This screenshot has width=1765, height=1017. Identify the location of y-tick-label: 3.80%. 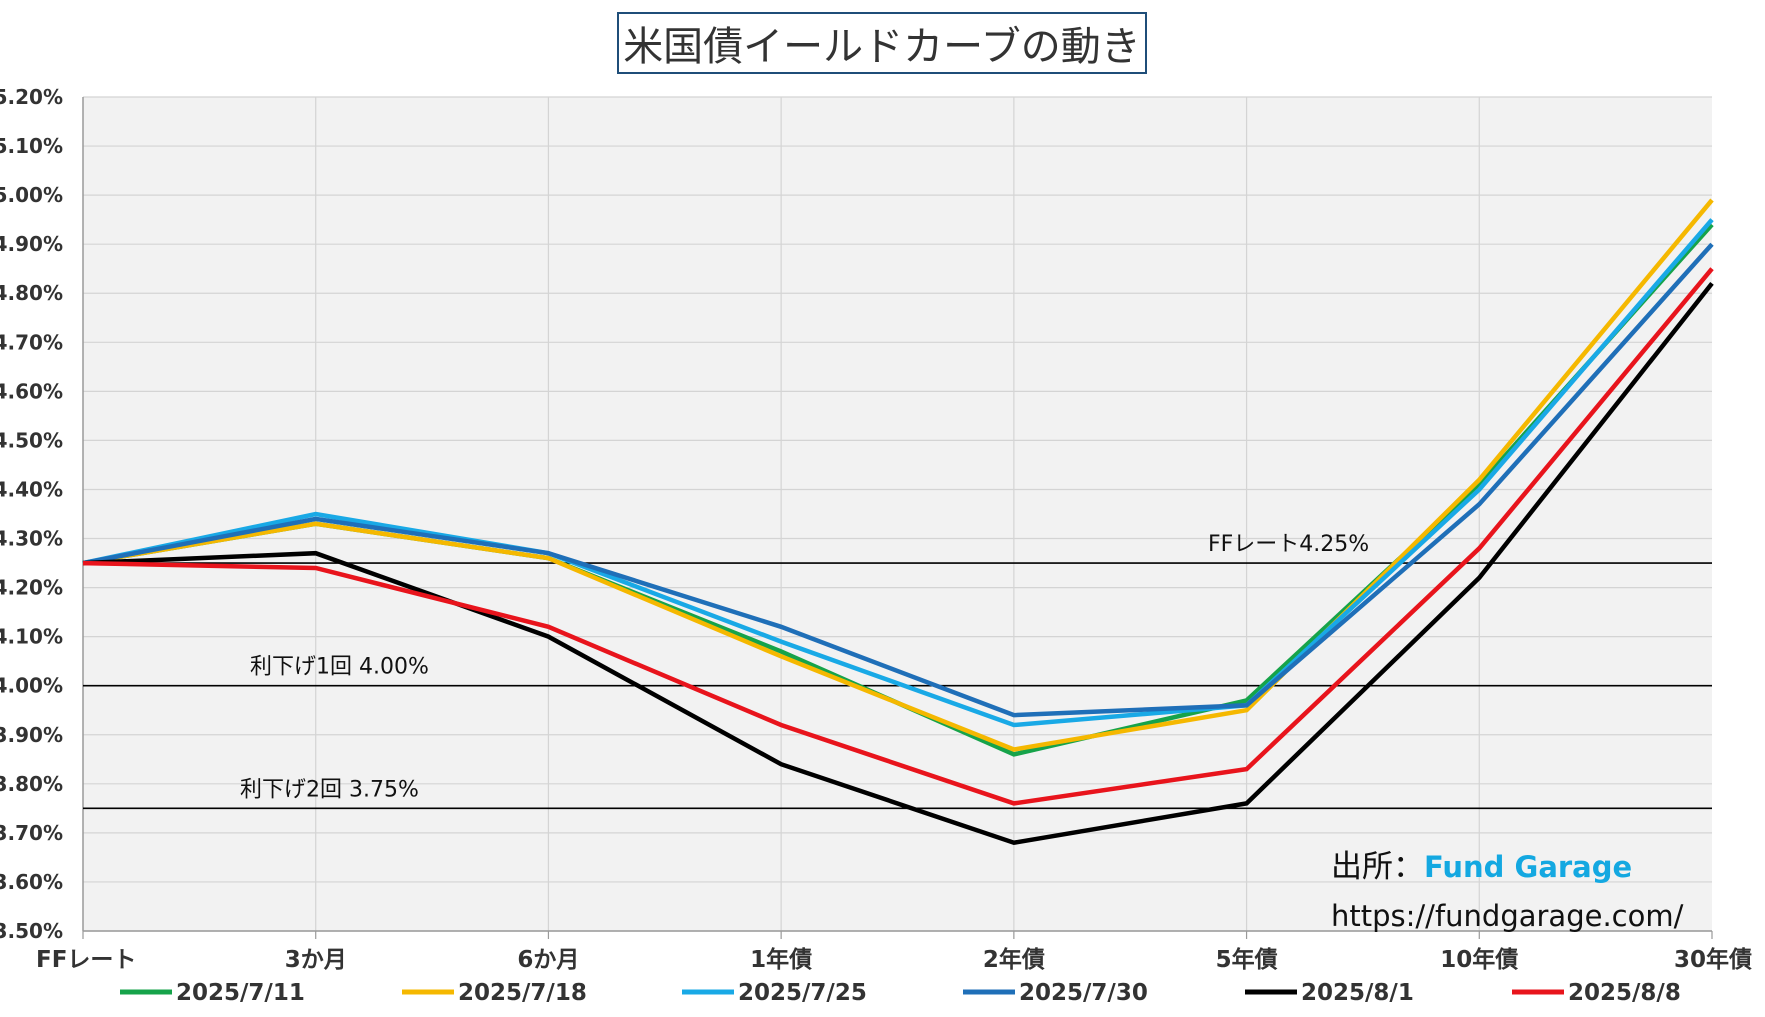
(31, 784).